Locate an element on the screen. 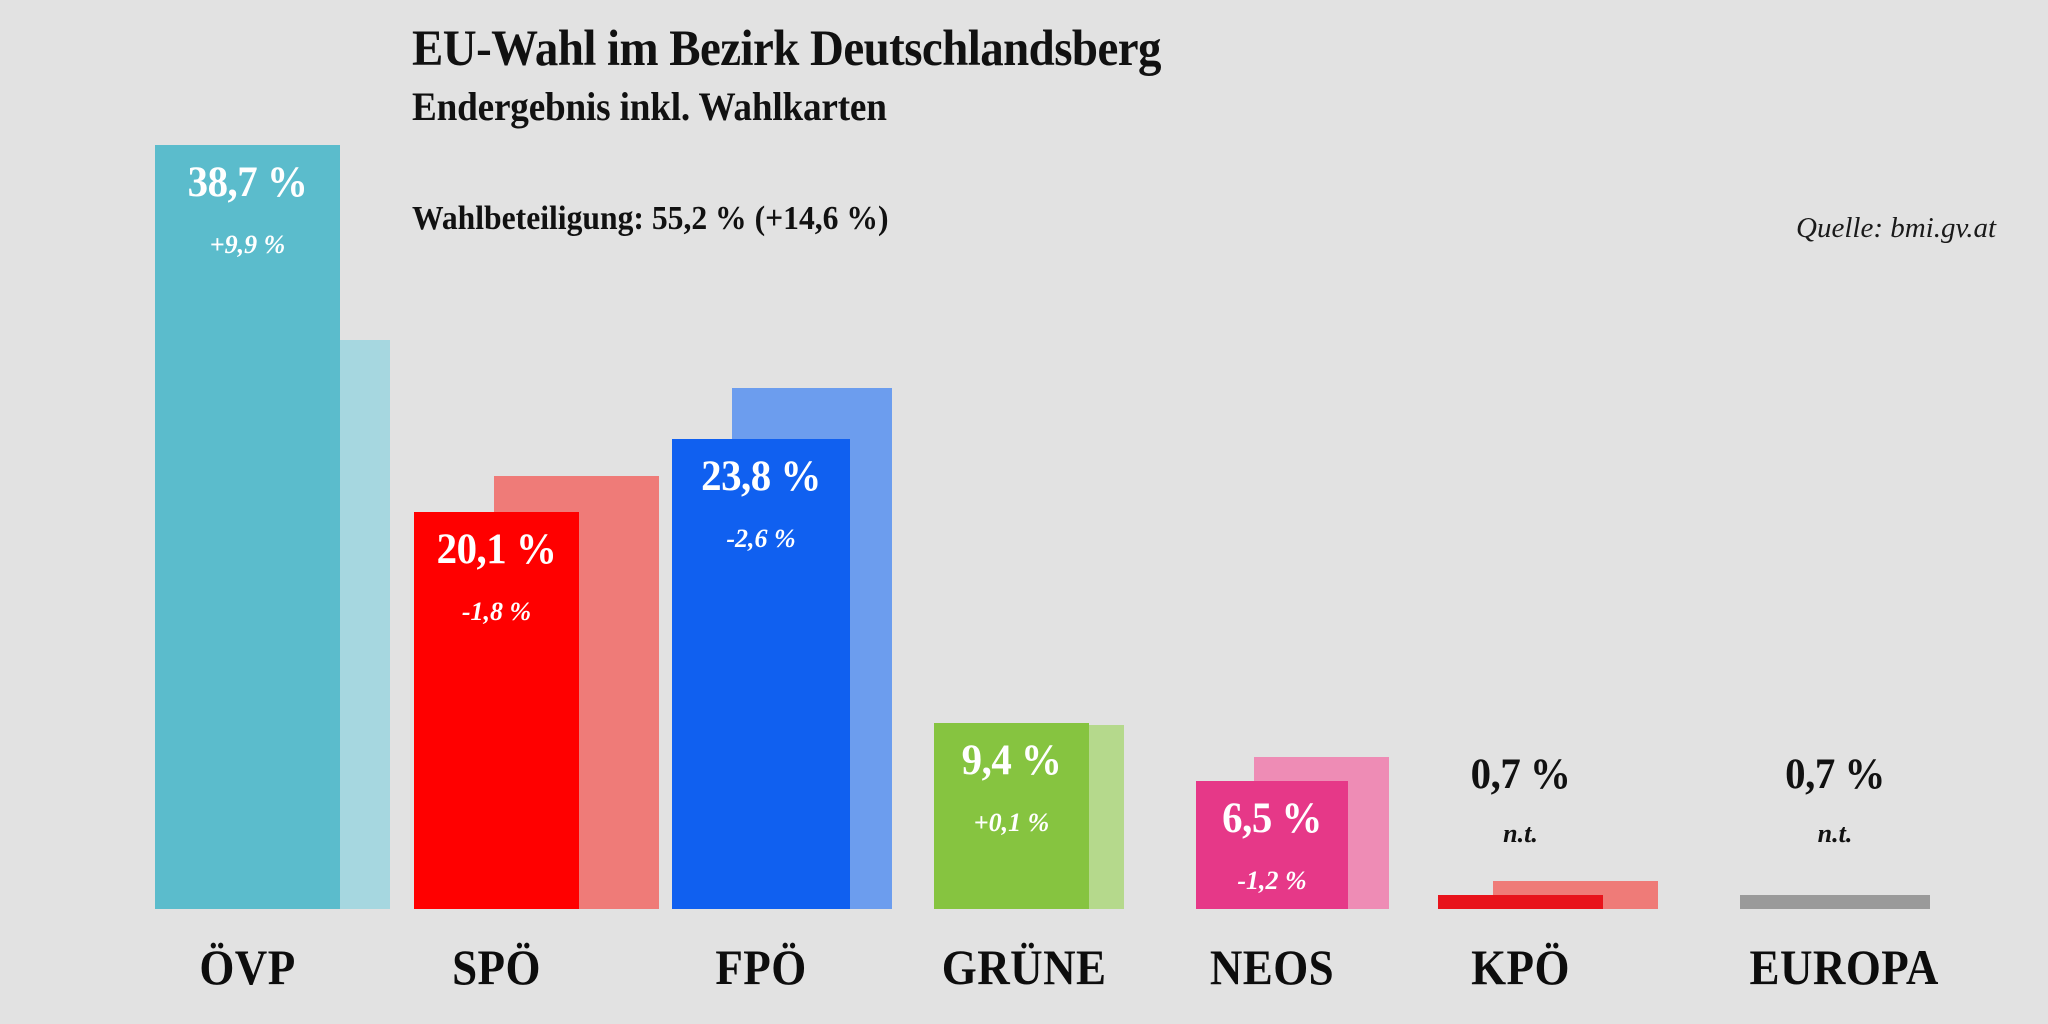  chart-subtitle: Endergebnis inkl. Wahlkarten is located at coordinates (649, 107).